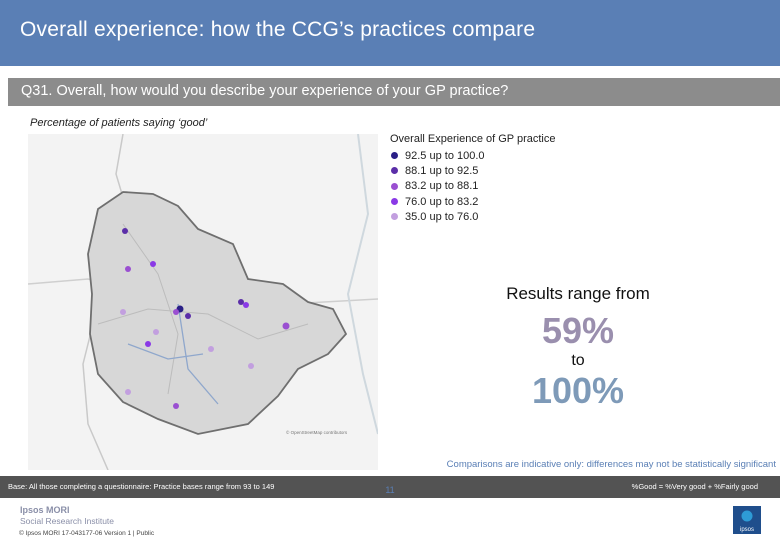 The image size is (780, 540). What do you see at coordinates (445, 155) in the screenshot?
I see `legend-label: 92.5 up to 100.0` at bounding box center [445, 155].